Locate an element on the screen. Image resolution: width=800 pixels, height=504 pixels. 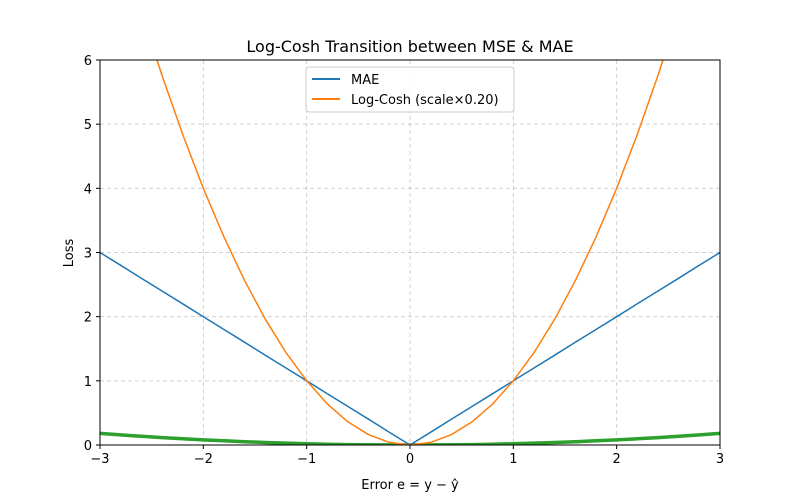
x-tick-label: 1 is located at coordinates (513, 459).